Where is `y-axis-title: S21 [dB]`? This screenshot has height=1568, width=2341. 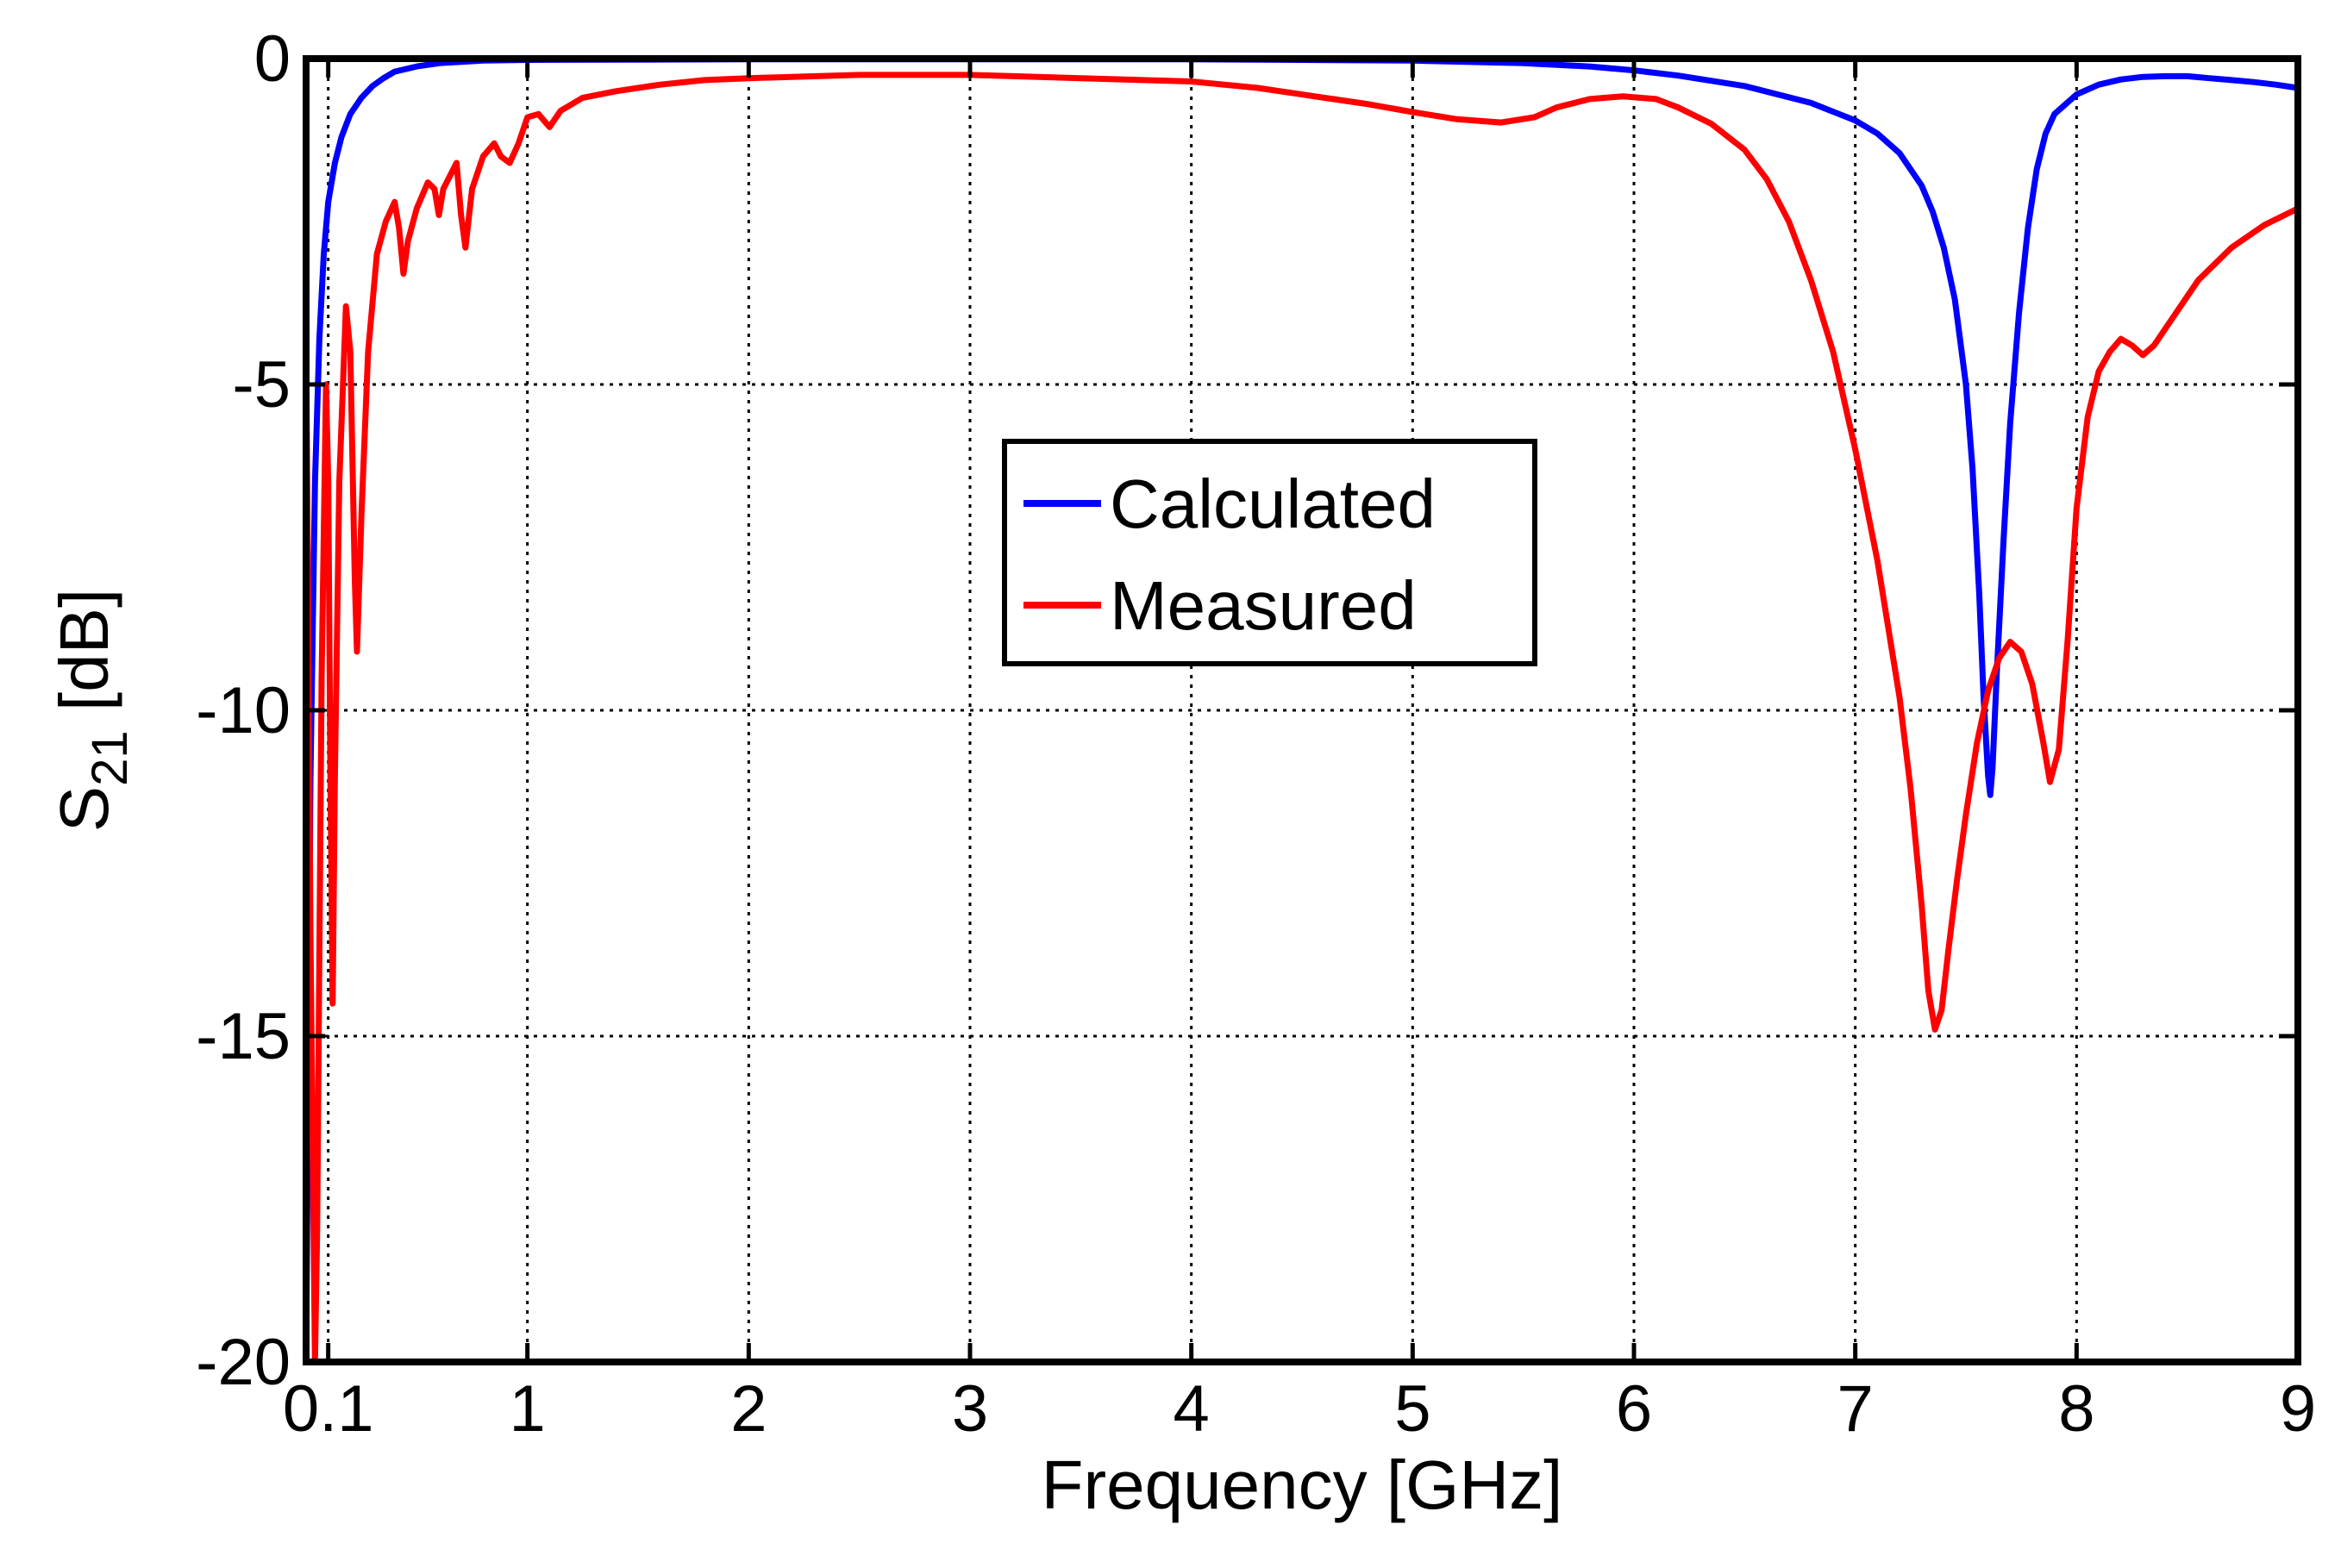 y-axis-title: S21 [dB] is located at coordinates (92, 710).